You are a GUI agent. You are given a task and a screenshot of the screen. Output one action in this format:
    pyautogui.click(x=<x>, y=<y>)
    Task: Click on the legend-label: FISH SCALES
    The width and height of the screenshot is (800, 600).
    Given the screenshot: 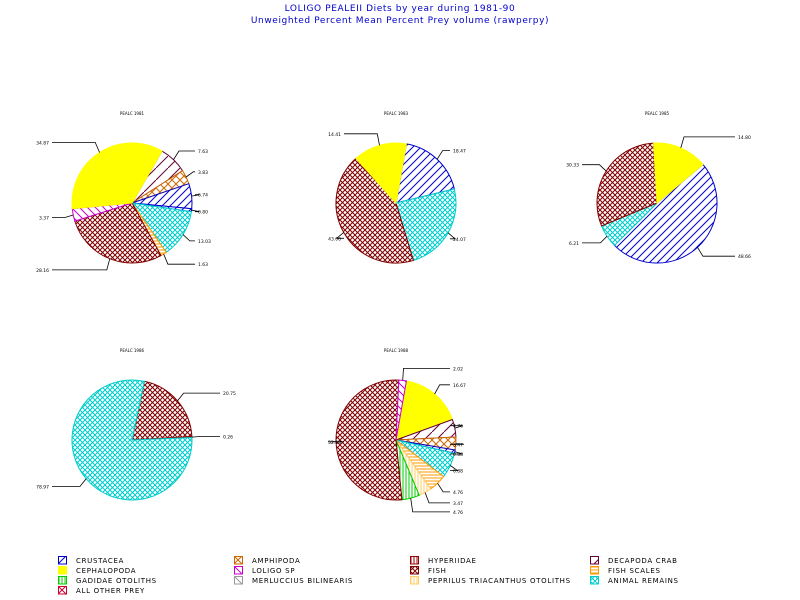 What is the action you would take?
    pyautogui.click(x=634, y=570)
    